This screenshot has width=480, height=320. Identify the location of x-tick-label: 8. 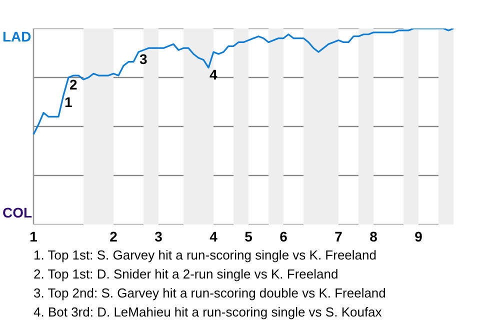
(374, 236).